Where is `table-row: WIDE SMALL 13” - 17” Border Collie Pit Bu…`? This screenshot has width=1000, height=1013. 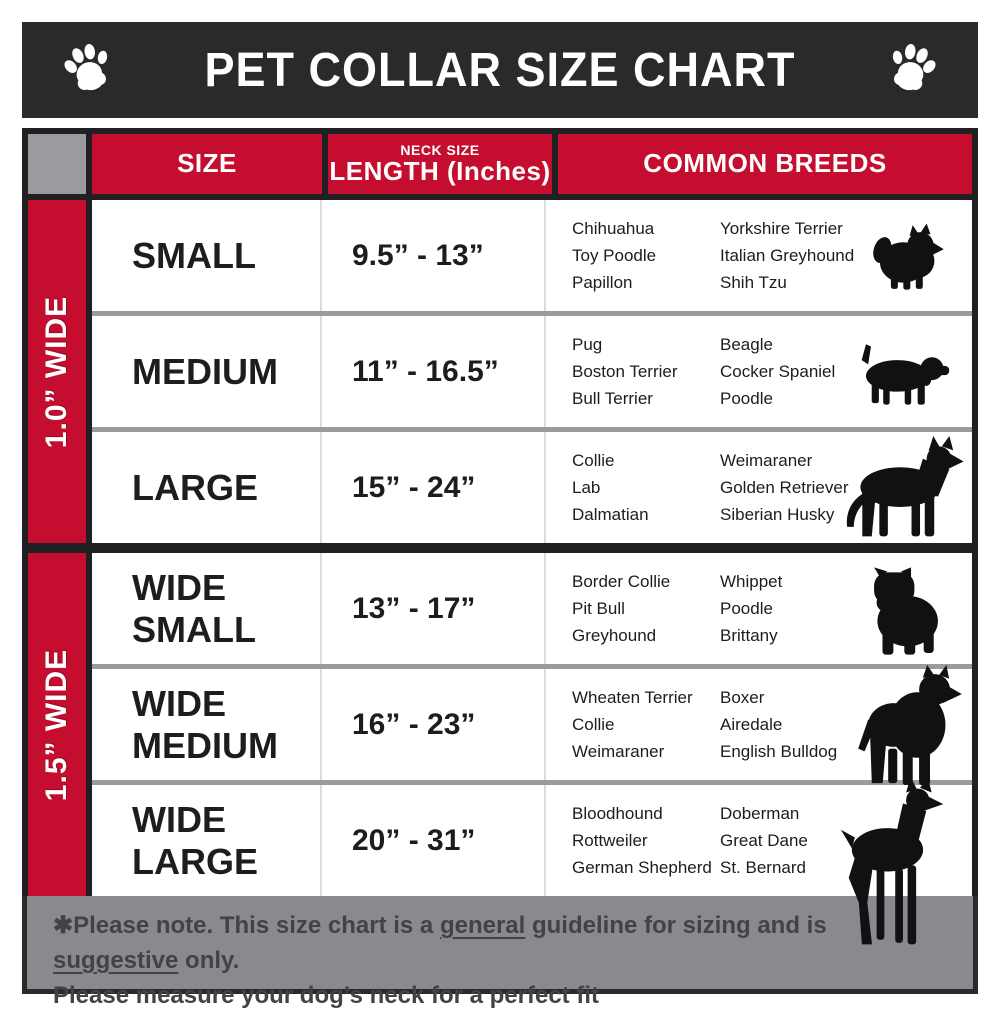 table-row: WIDE SMALL 13” - 17” Border Collie Pit Bu… is located at coordinates (532, 608).